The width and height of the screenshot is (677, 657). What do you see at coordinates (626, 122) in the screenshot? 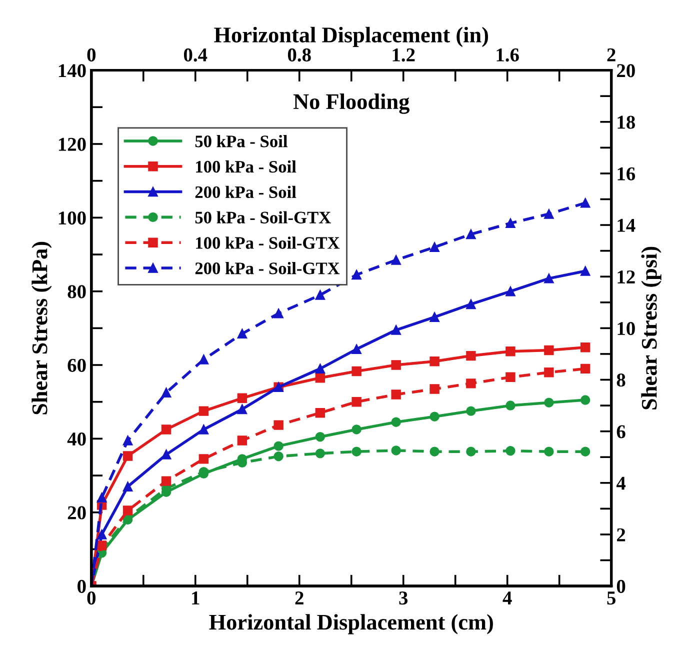
I see `y2-tick-label: 18` at bounding box center [626, 122].